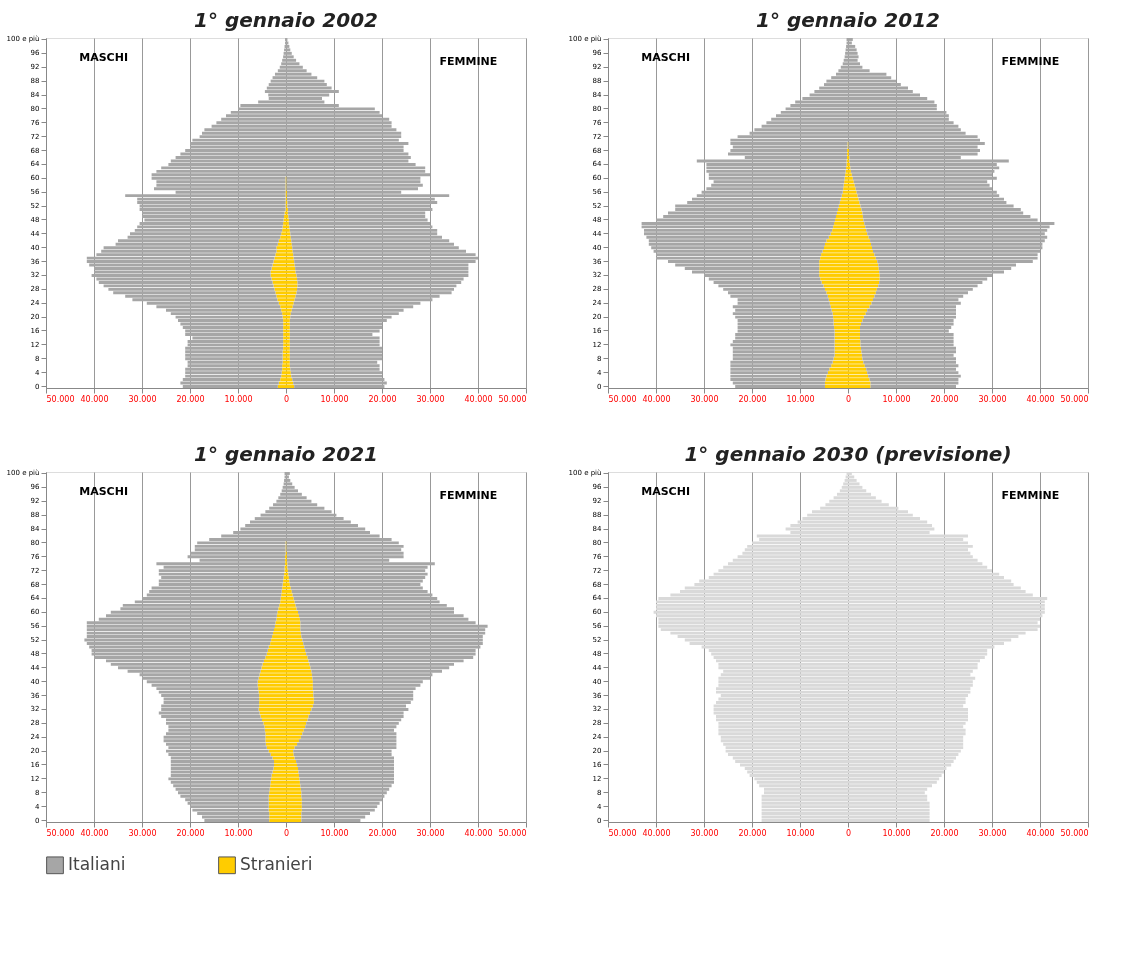 This screenshot has height=964, width=1122. Describe the element at coordinates (286, 453) in the screenshot. I see `chart-title: 1° gennaio 2021` at that location.